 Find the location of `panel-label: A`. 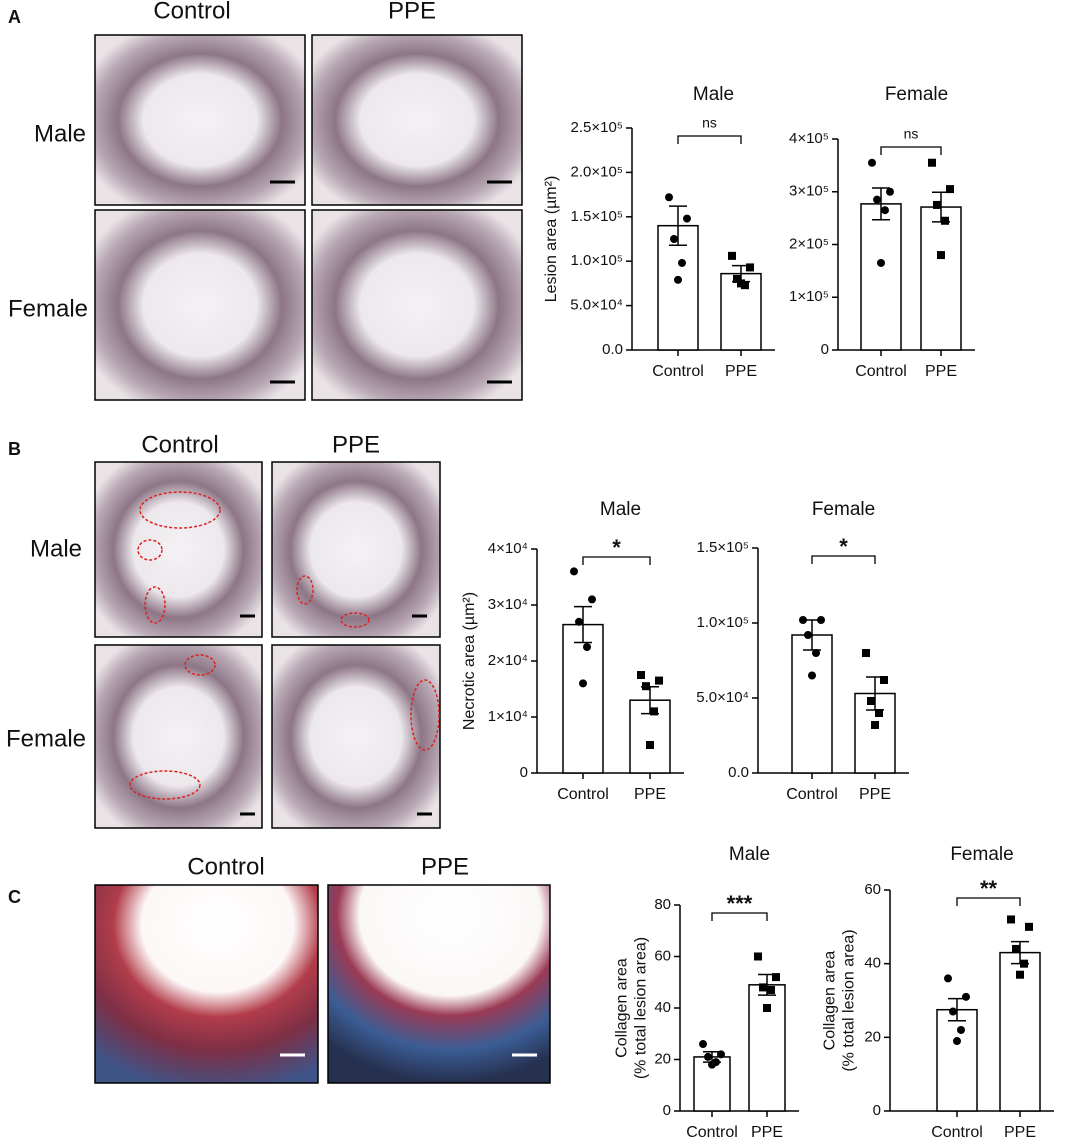

panel-label: A is located at coordinates (14, 17).